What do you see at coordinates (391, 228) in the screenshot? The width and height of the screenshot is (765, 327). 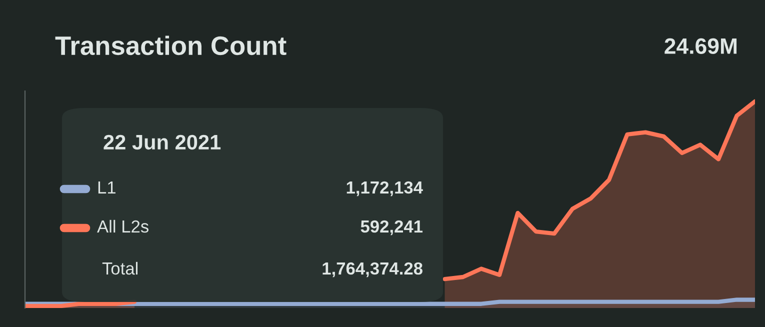 I see `annotation: 592,241` at bounding box center [391, 228].